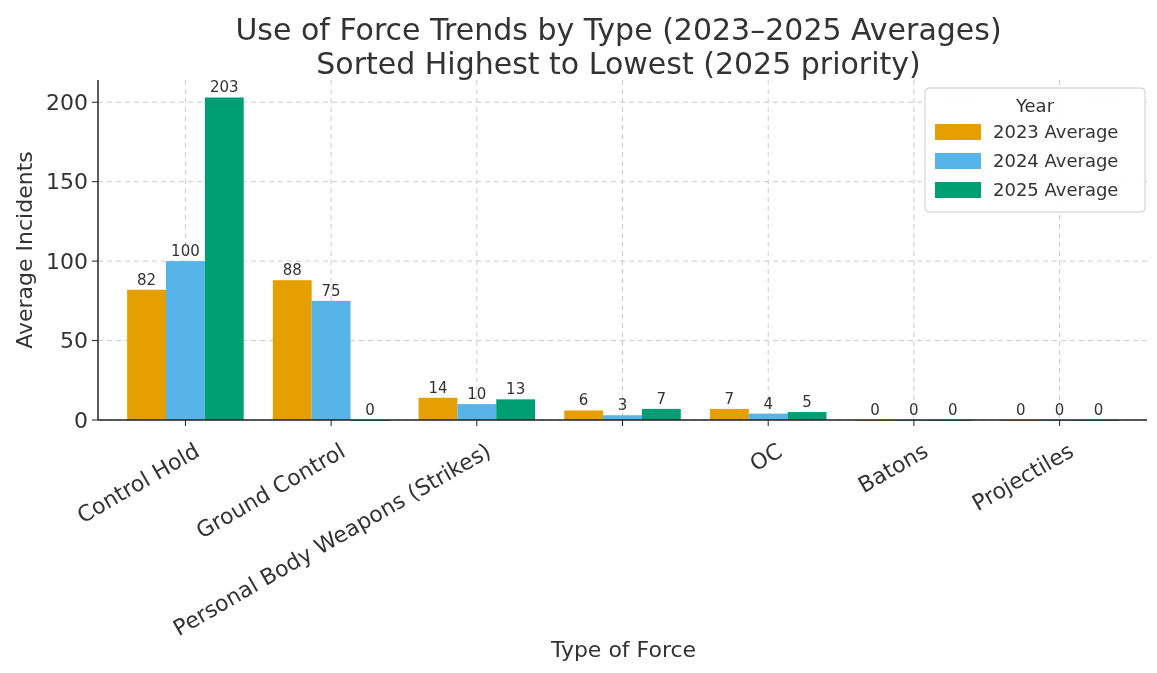 The image size is (1157, 673). Describe the element at coordinates (74, 341) in the screenshot. I see `y-tick-label: 50` at that location.